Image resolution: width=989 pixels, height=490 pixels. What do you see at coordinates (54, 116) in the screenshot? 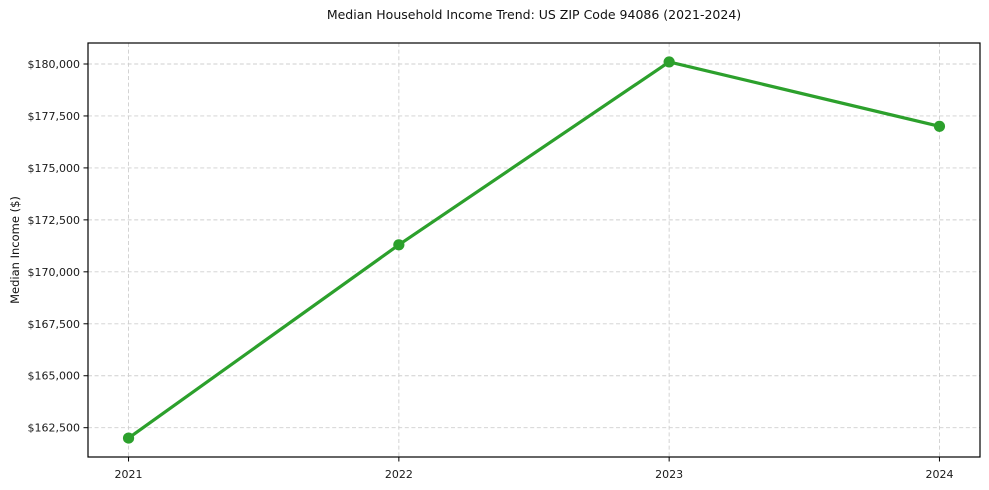
I see `y-tick-label: $177,500` at bounding box center [54, 116].